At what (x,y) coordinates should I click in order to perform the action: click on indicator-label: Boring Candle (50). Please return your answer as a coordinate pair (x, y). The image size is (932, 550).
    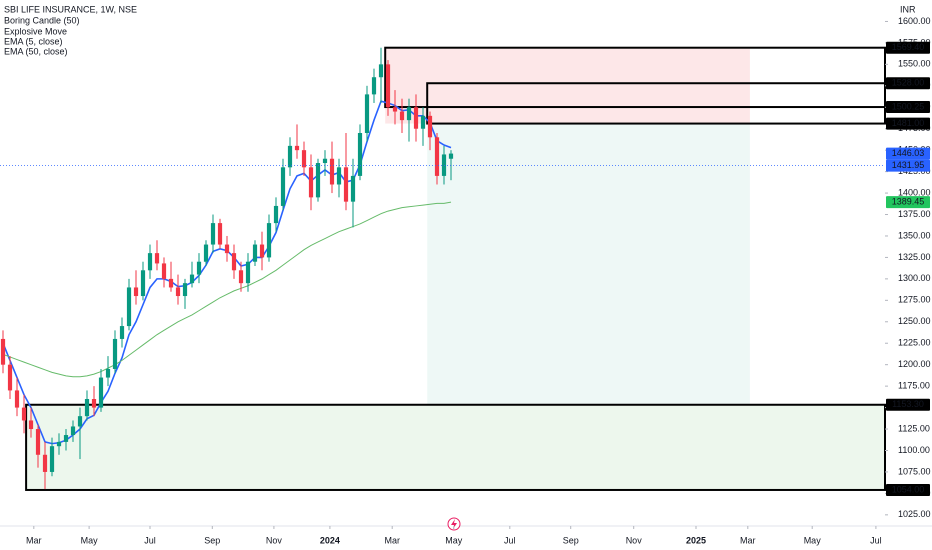
    Looking at the image, I should click on (42, 20).